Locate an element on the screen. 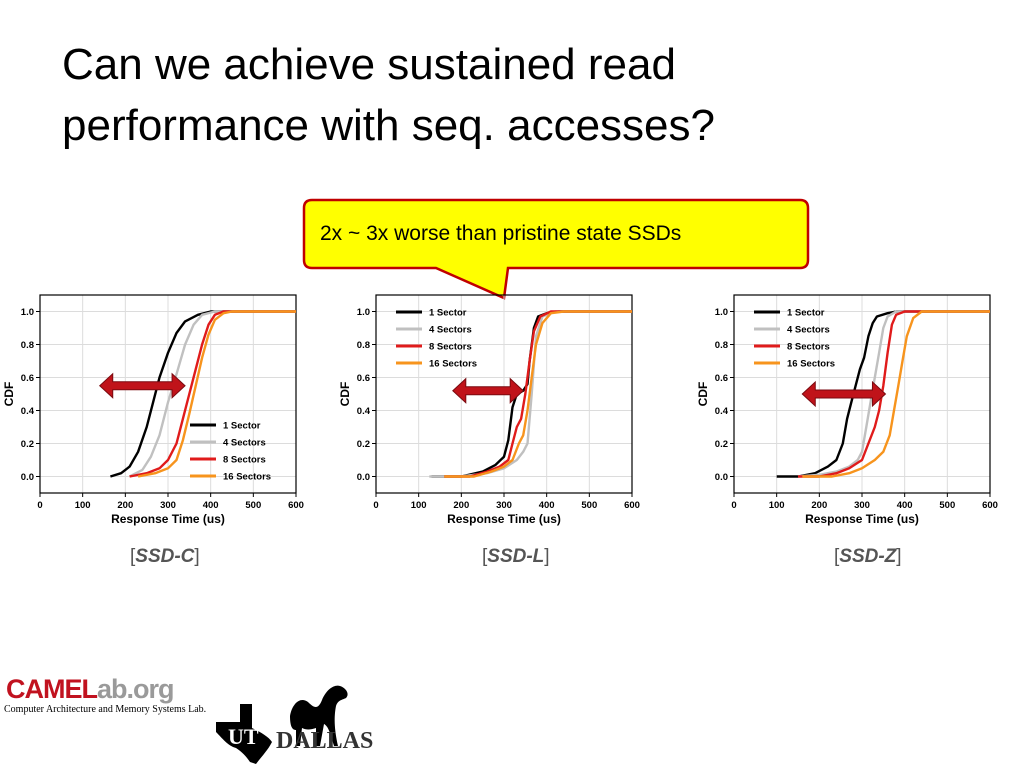  slide-title-line-2: performance with seq. accesses? is located at coordinates (388, 125).